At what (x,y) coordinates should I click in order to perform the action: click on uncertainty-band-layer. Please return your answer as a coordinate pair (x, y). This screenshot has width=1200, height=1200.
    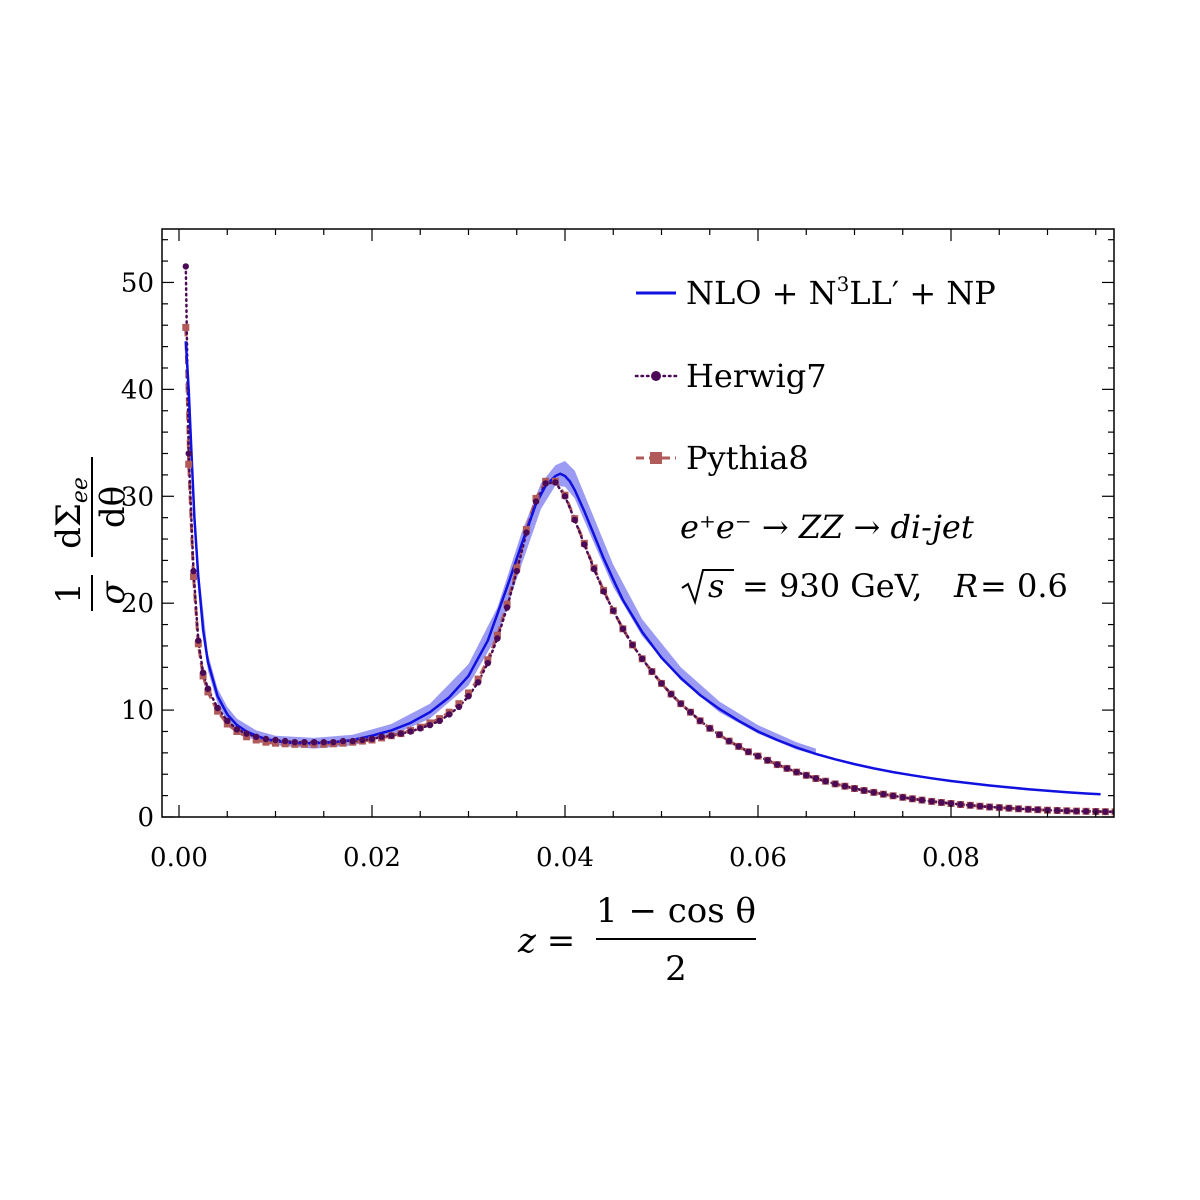
    Looking at the image, I should click on (507, 608).